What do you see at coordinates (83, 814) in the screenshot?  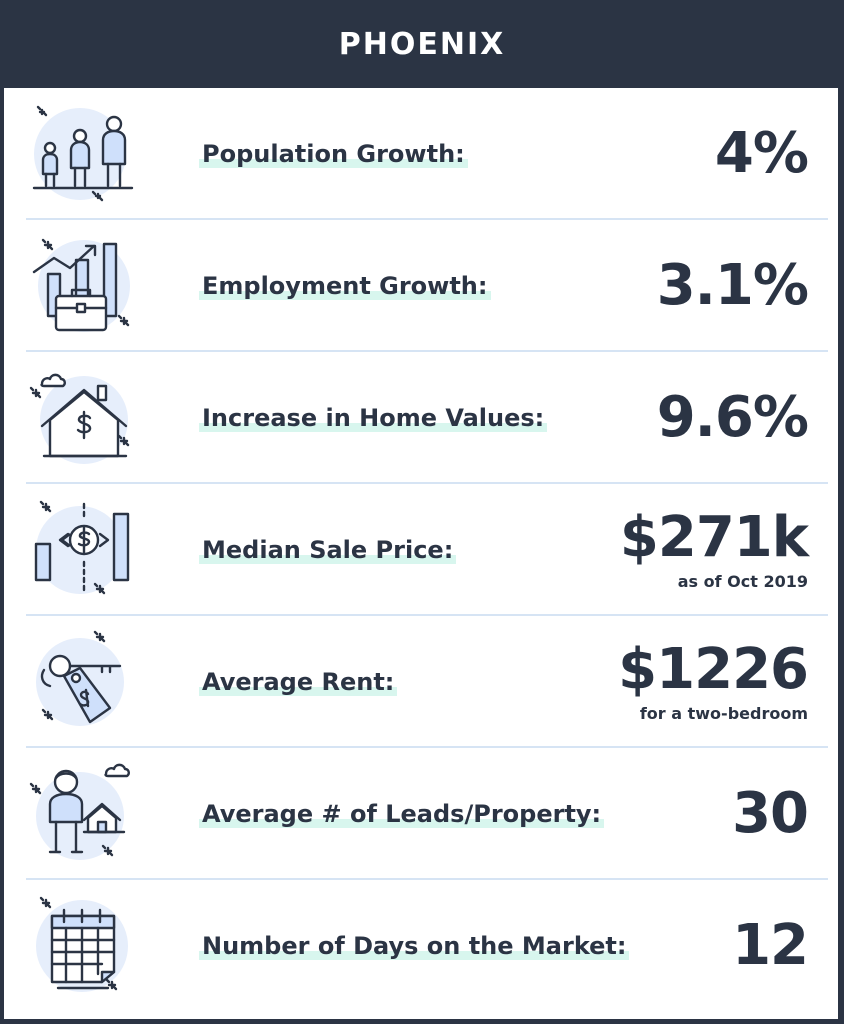 I see `person-house-icon` at bounding box center [83, 814].